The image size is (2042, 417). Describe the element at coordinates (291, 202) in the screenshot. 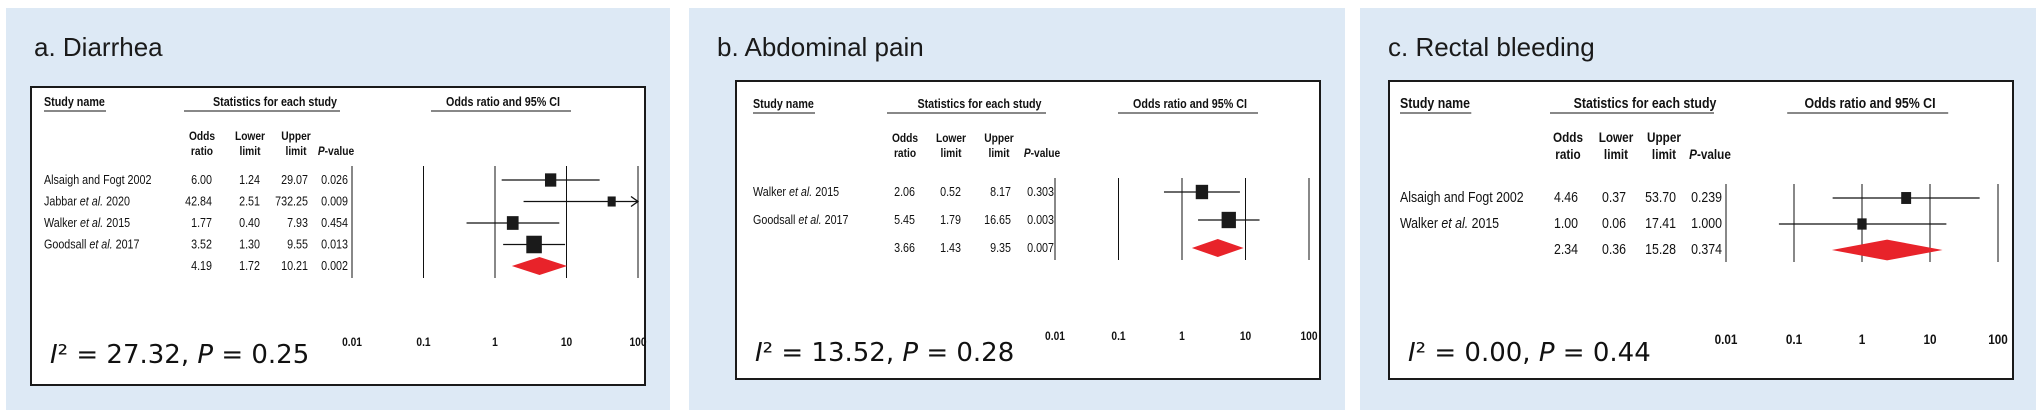

I see `upper-limit-value: 732.25` at that location.